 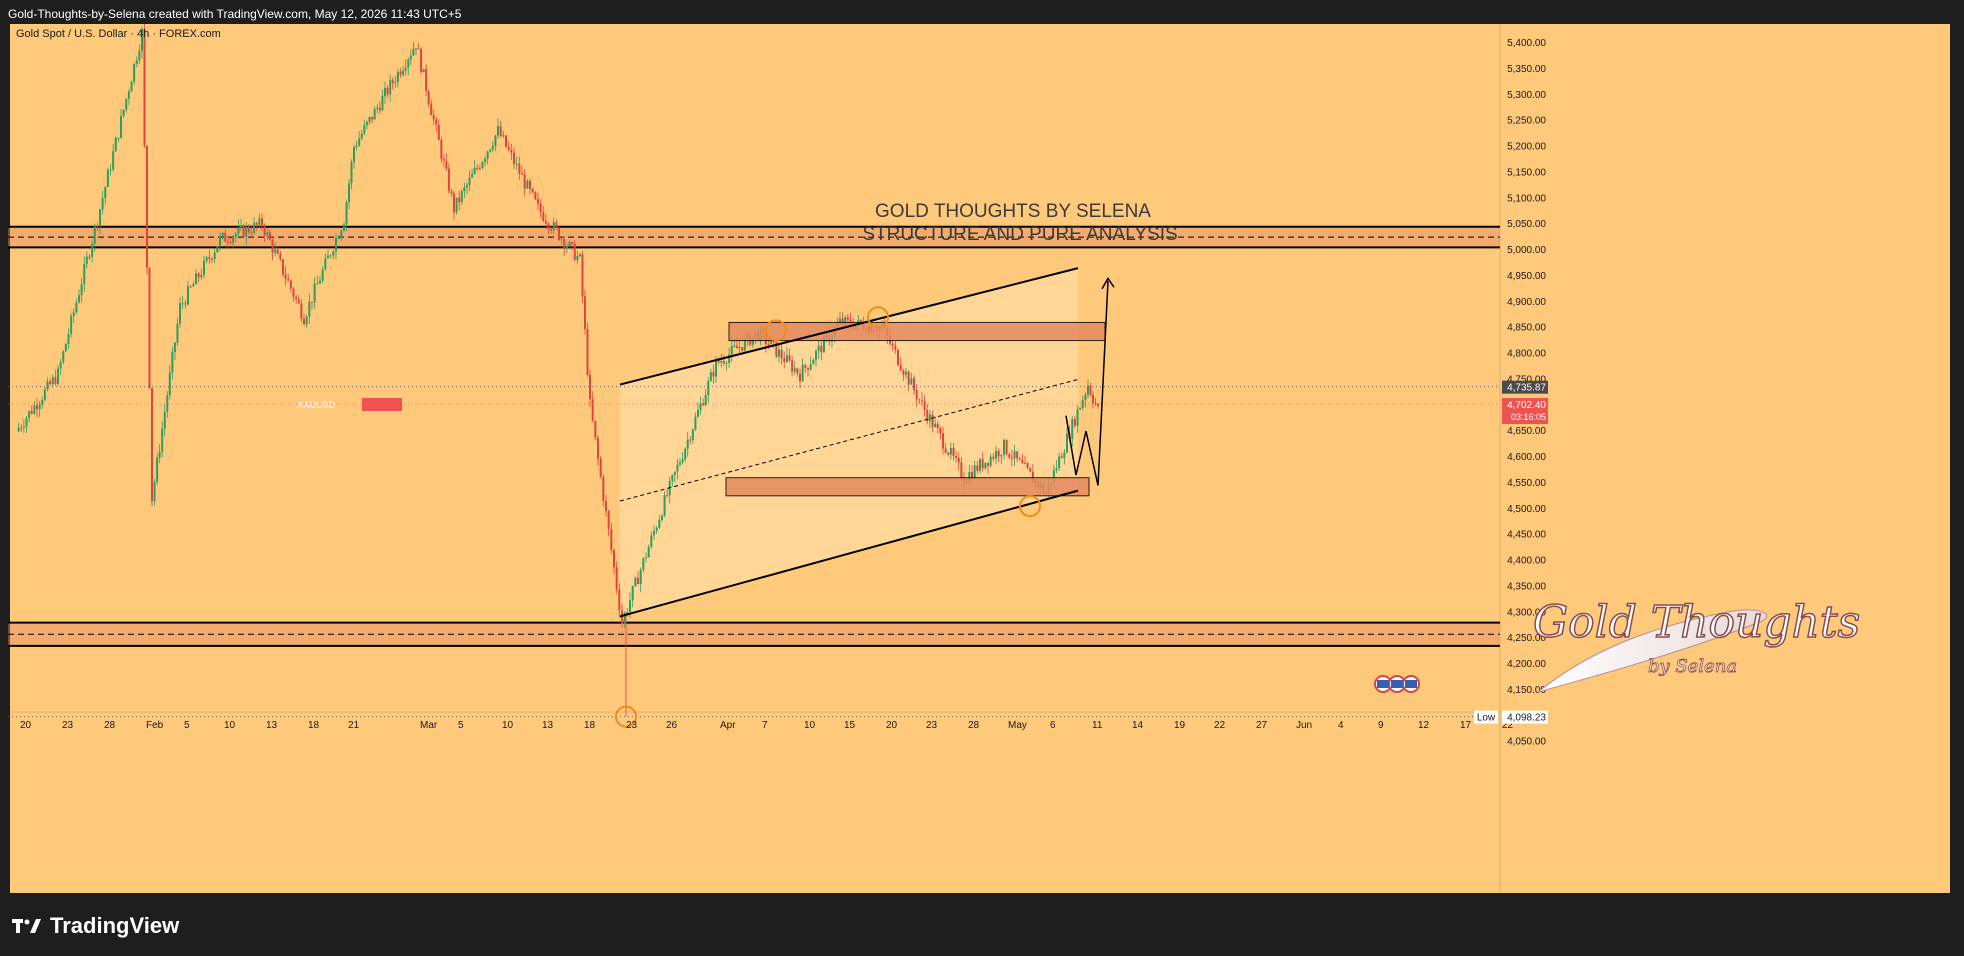 What do you see at coordinates (1526, 483) in the screenshot?
I see `y-tick-label: 4,550.00` at bounding box center [1526, 483].